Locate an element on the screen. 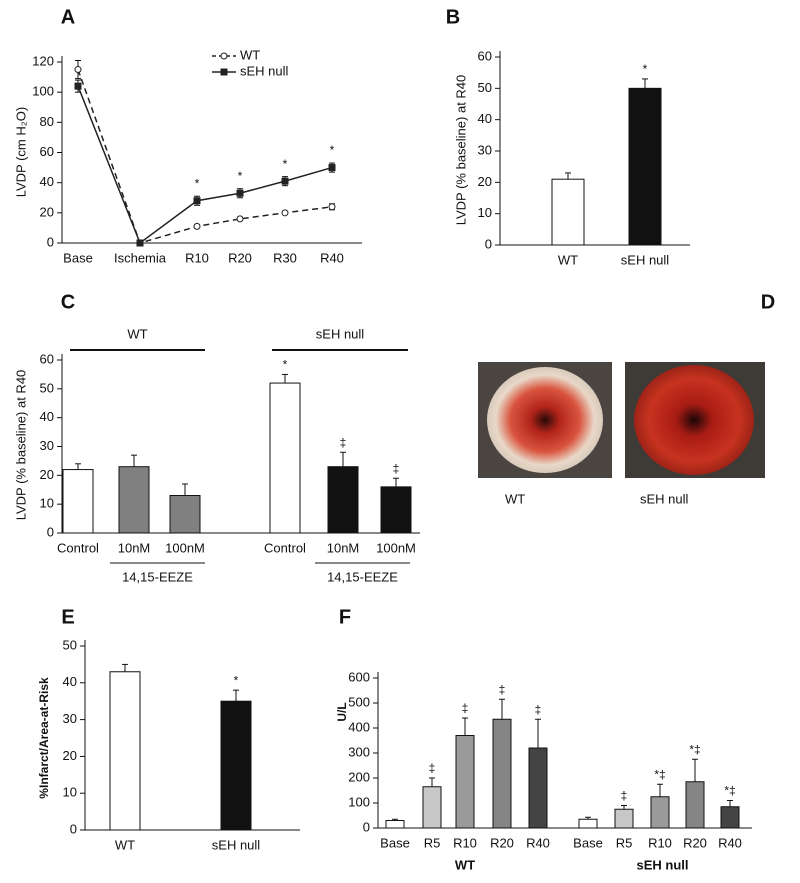 The height and width of the screenshot is (883, 800). y-tick-label: 400 is located at coordinates (359, 726).